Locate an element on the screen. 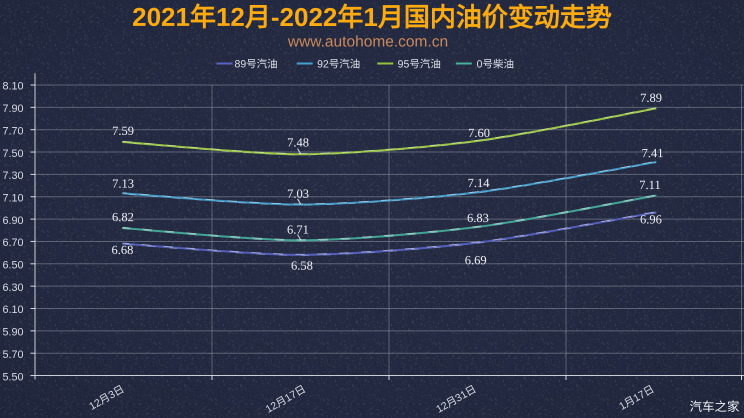  svg-text: 6.10 is located at coordinates (12, 310).